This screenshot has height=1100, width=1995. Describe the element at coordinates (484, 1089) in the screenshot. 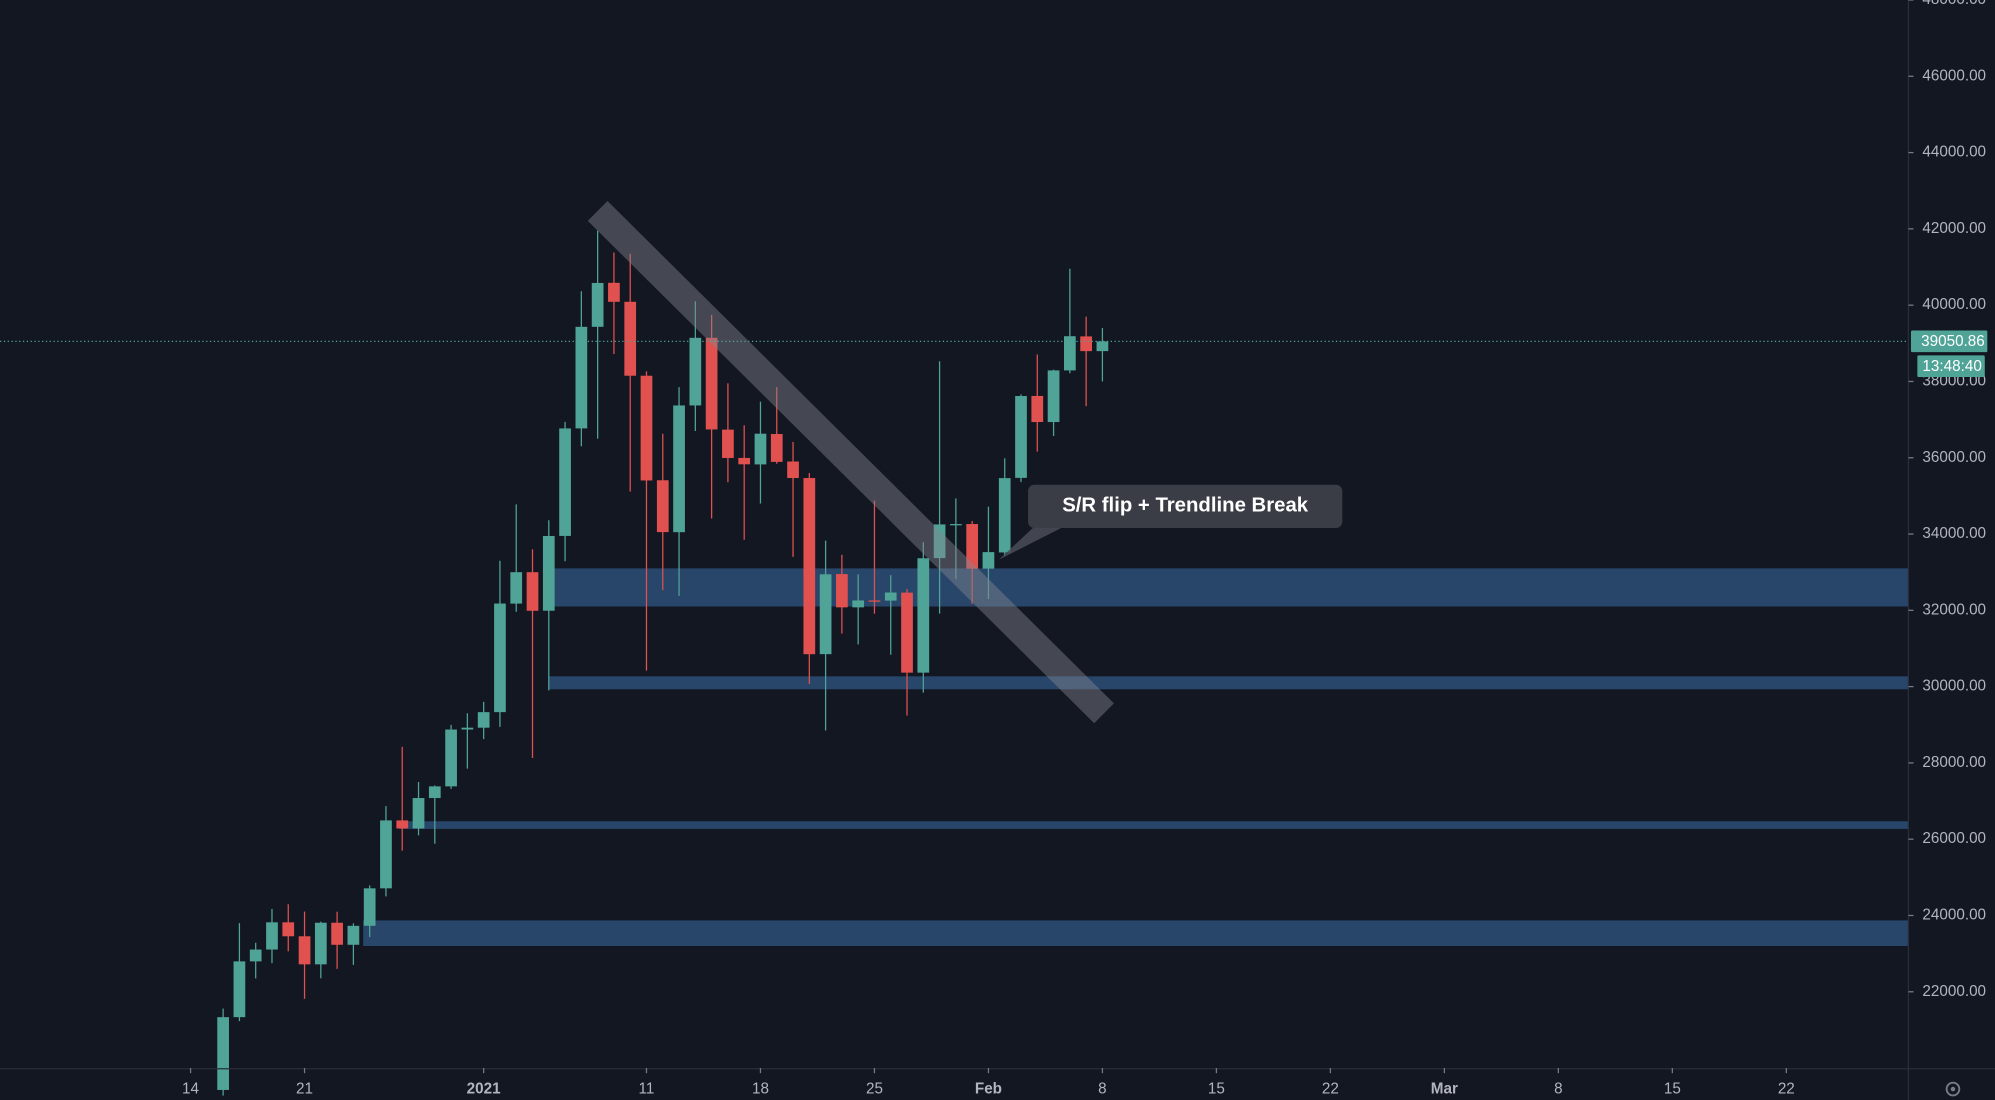

I see `x-tick-label: 2021` at that location.